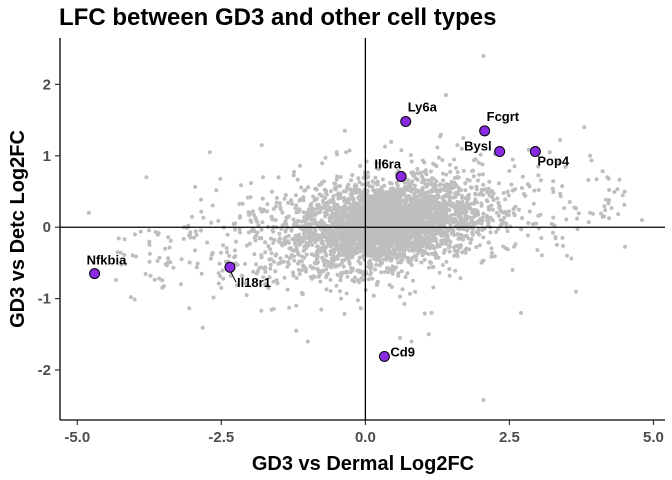 This screenshot has height=480, width=672. What do you see at coordinates (503, 116) in the screenshot?
I see `point-label: Fcgrt` at bounding box center [503, 116].